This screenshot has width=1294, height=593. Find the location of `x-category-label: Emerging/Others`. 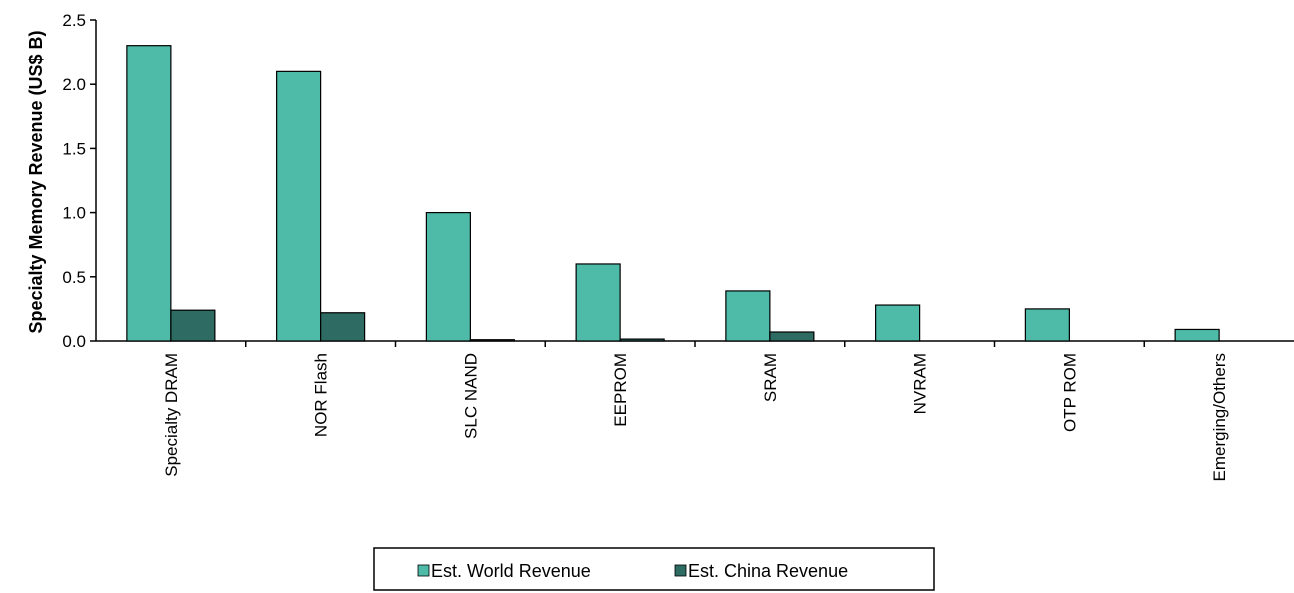

x-category-label: Emerging/Others is located at coordinates (1219, 417).